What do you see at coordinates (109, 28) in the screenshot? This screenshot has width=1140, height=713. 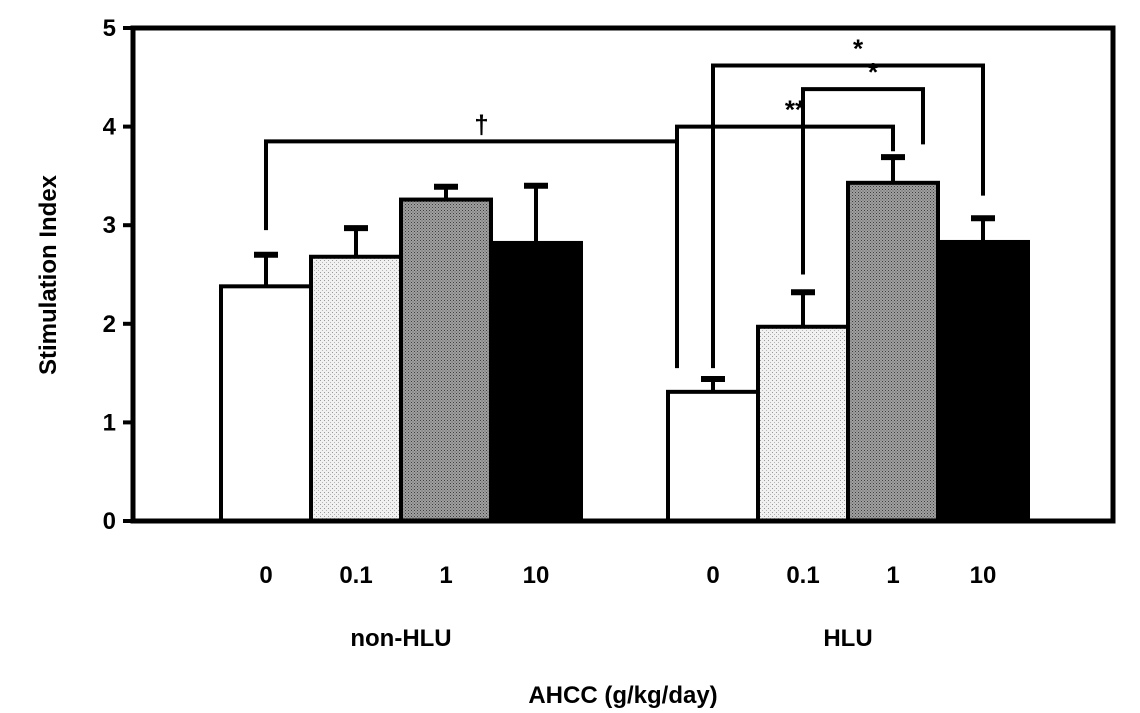 I see `y-tick-label: 5` at bounding box center [109, 28].